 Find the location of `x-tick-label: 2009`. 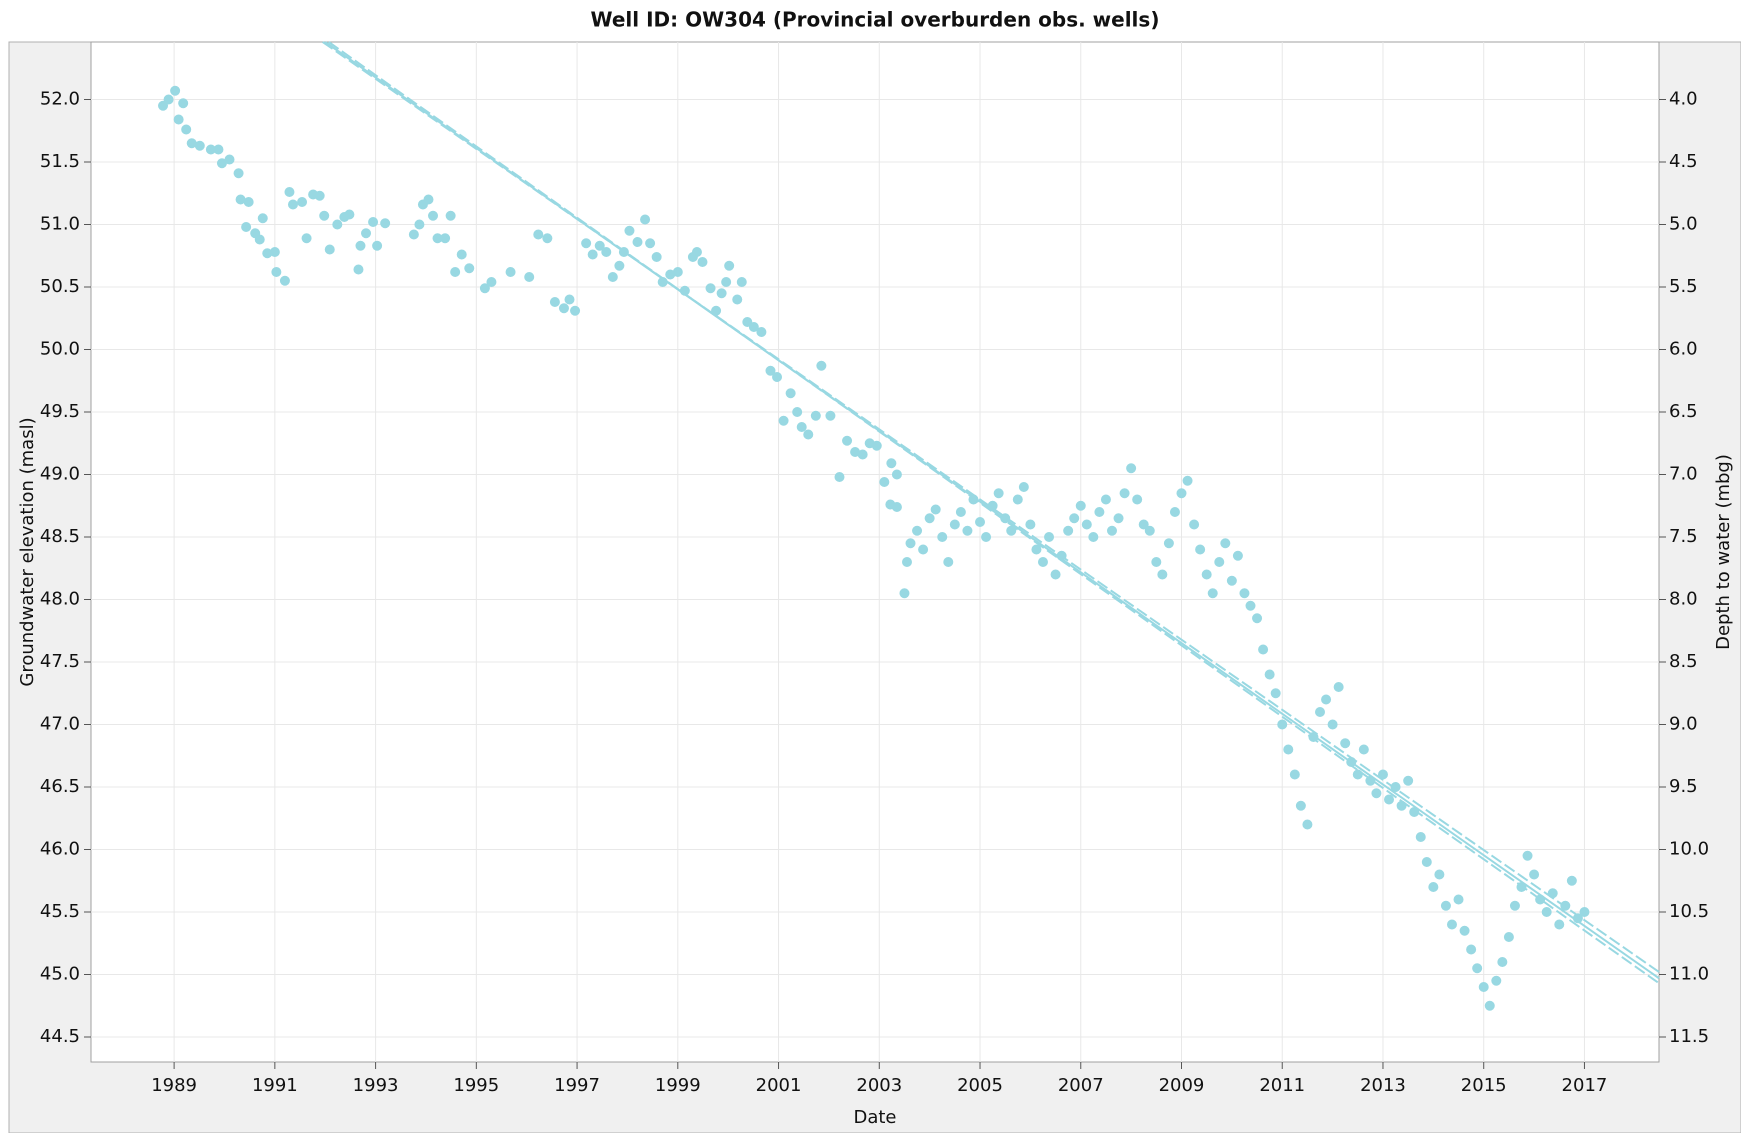

x-tick-label: 2009 is located at coordinates (1182, 1085).